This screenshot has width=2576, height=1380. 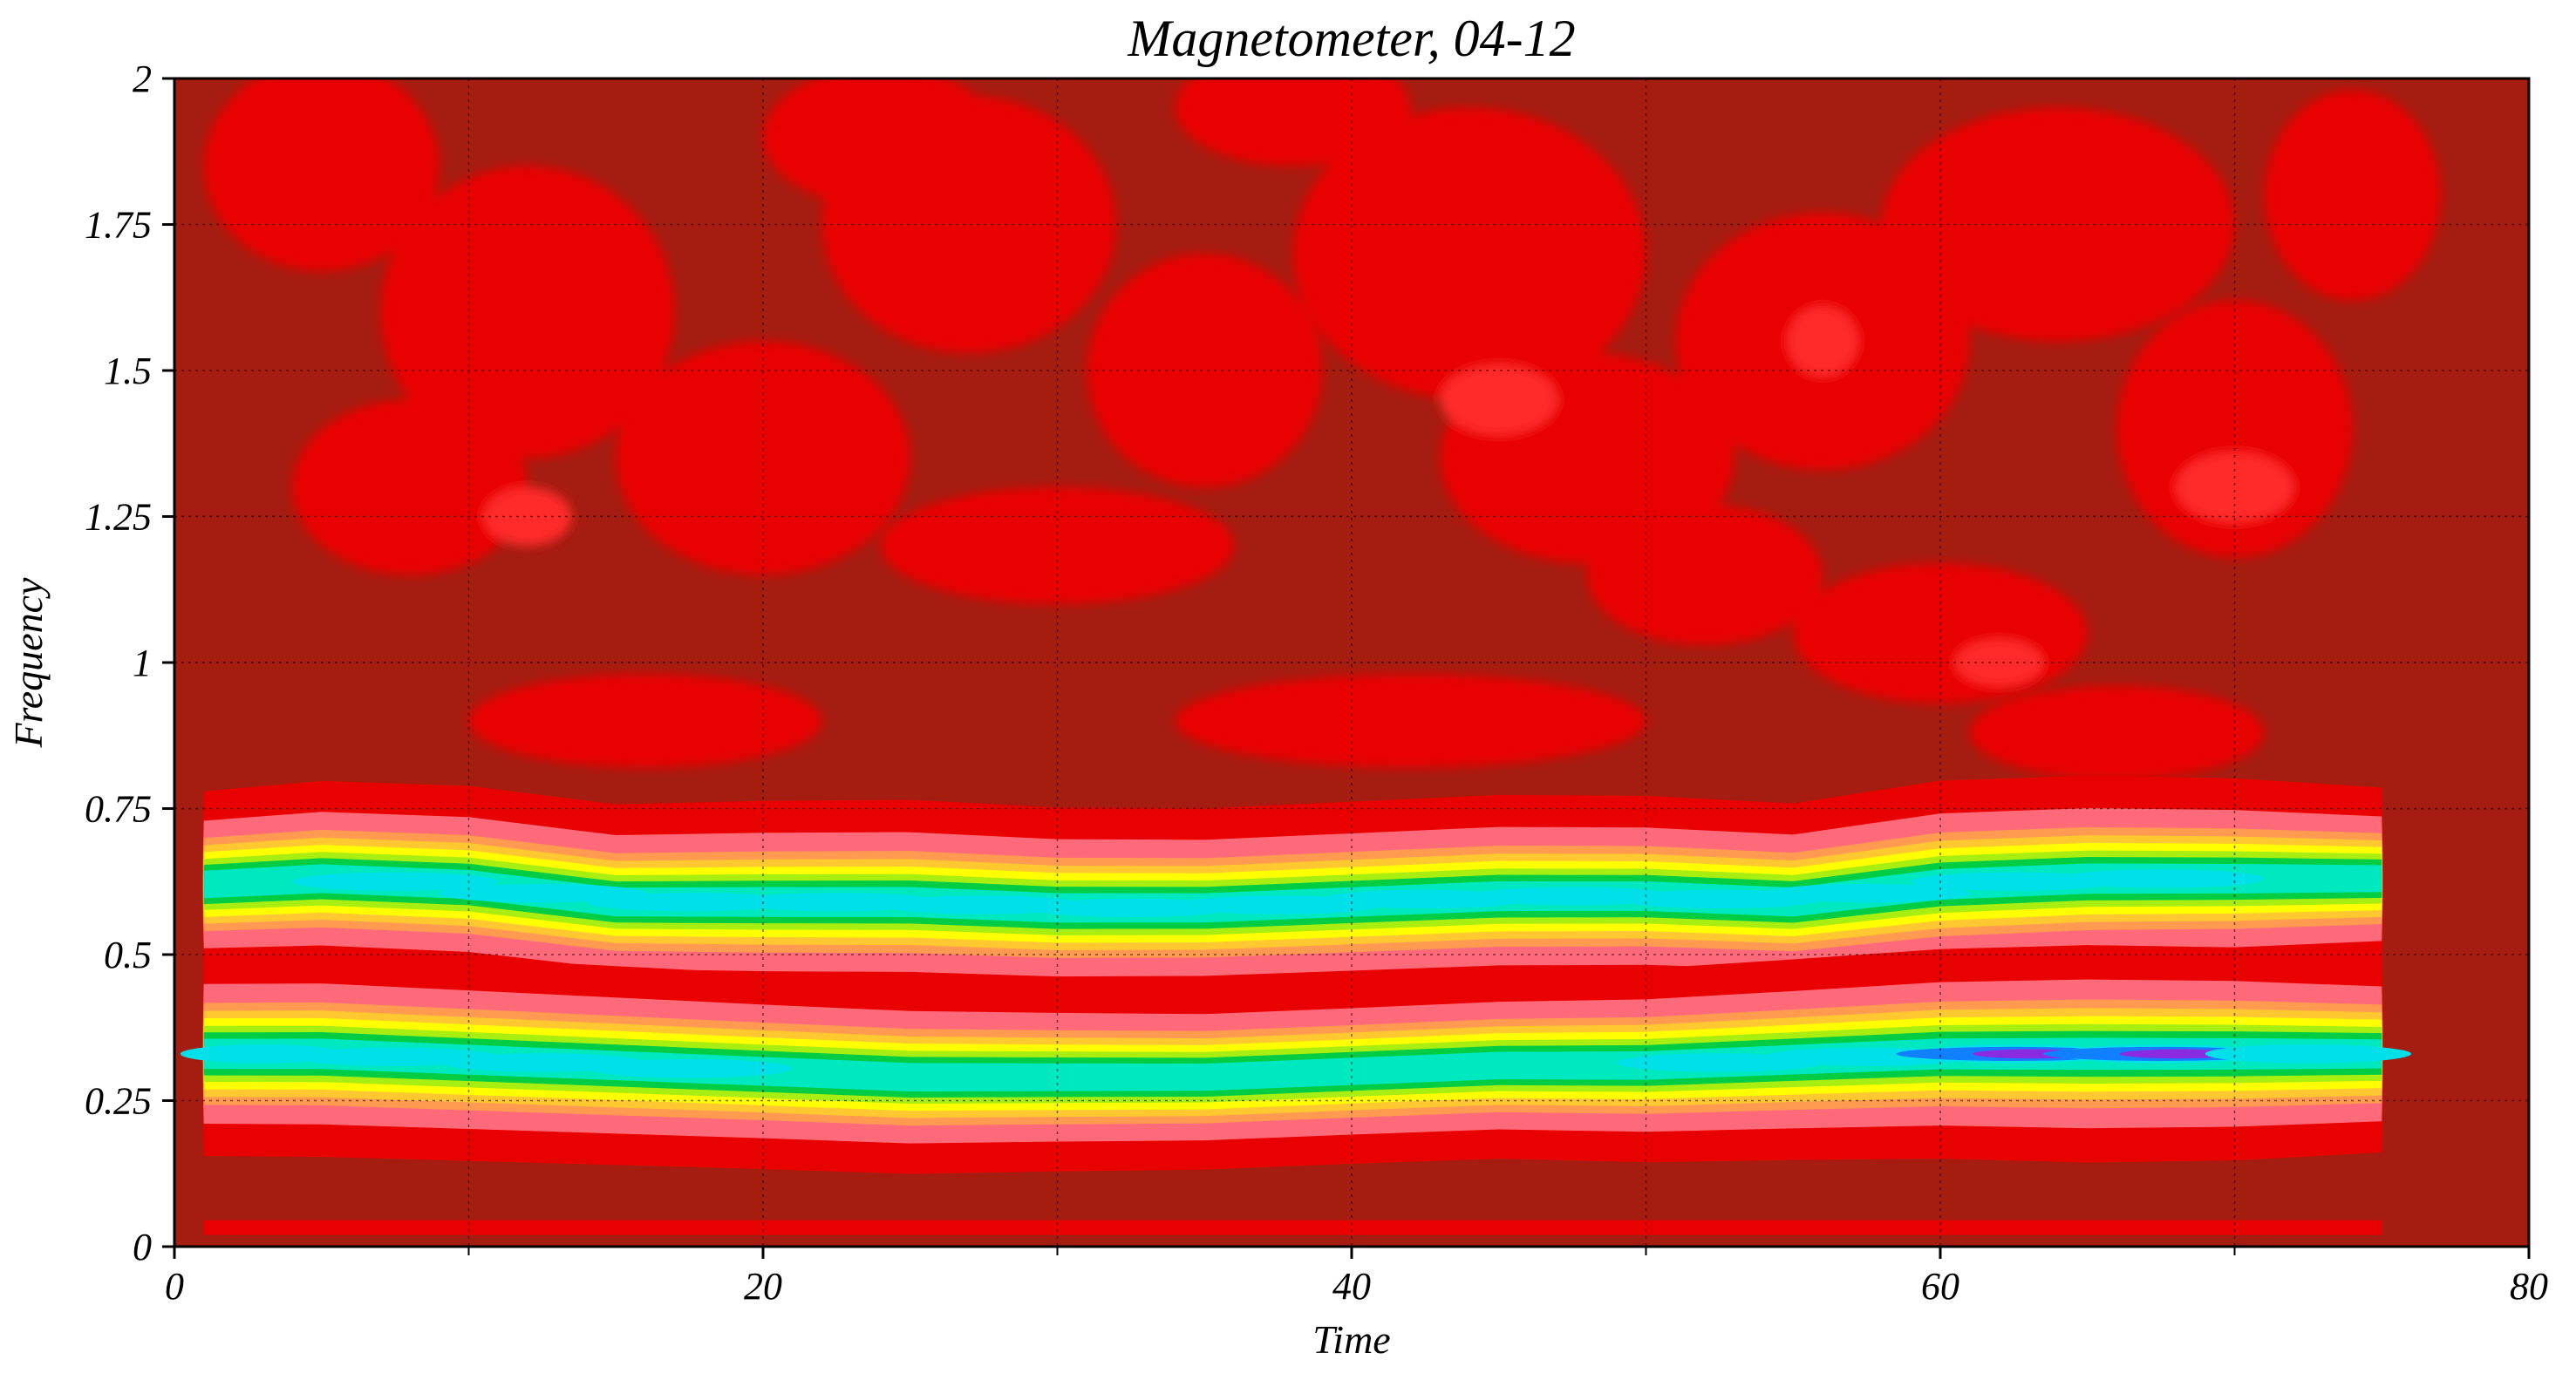 What do you see at coordinates (142, 663) in the screenshot?
I see `y-tick-label: 1` at bounding box center [142, 663].